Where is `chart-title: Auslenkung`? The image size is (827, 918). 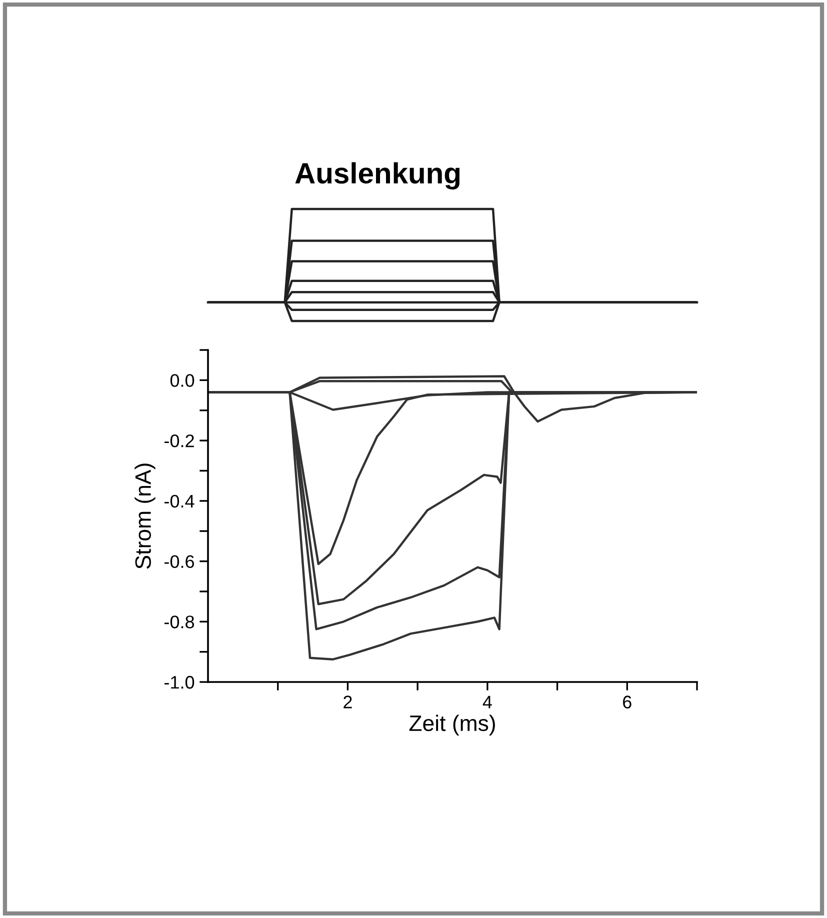 chart-title: Auslenkung is located at coordinates (377, 176).